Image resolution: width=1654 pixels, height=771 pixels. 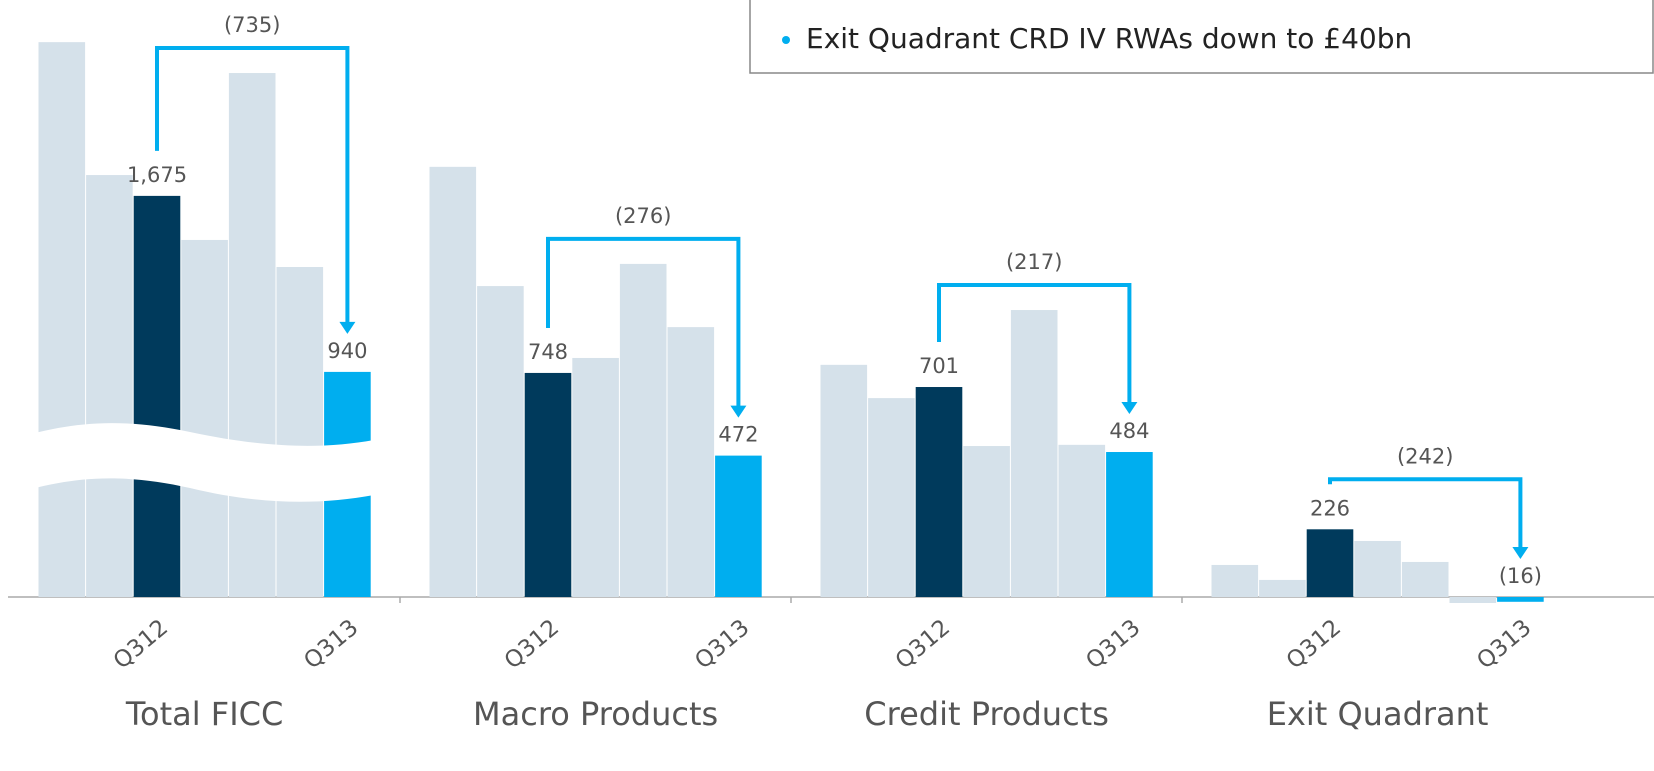 I want to click on callout-text: Exit Quadrant CRD IV RWAs down to £40bn, so click(x=1109, y=38).